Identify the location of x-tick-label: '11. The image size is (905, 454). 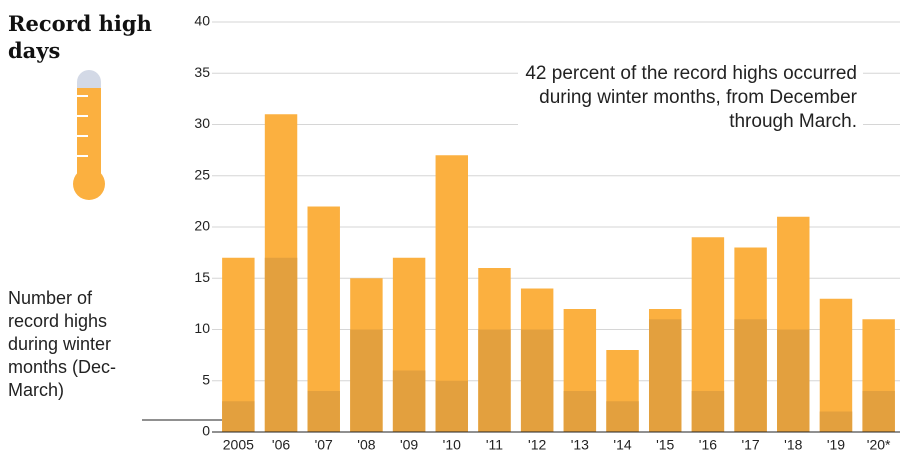
(494, 445).